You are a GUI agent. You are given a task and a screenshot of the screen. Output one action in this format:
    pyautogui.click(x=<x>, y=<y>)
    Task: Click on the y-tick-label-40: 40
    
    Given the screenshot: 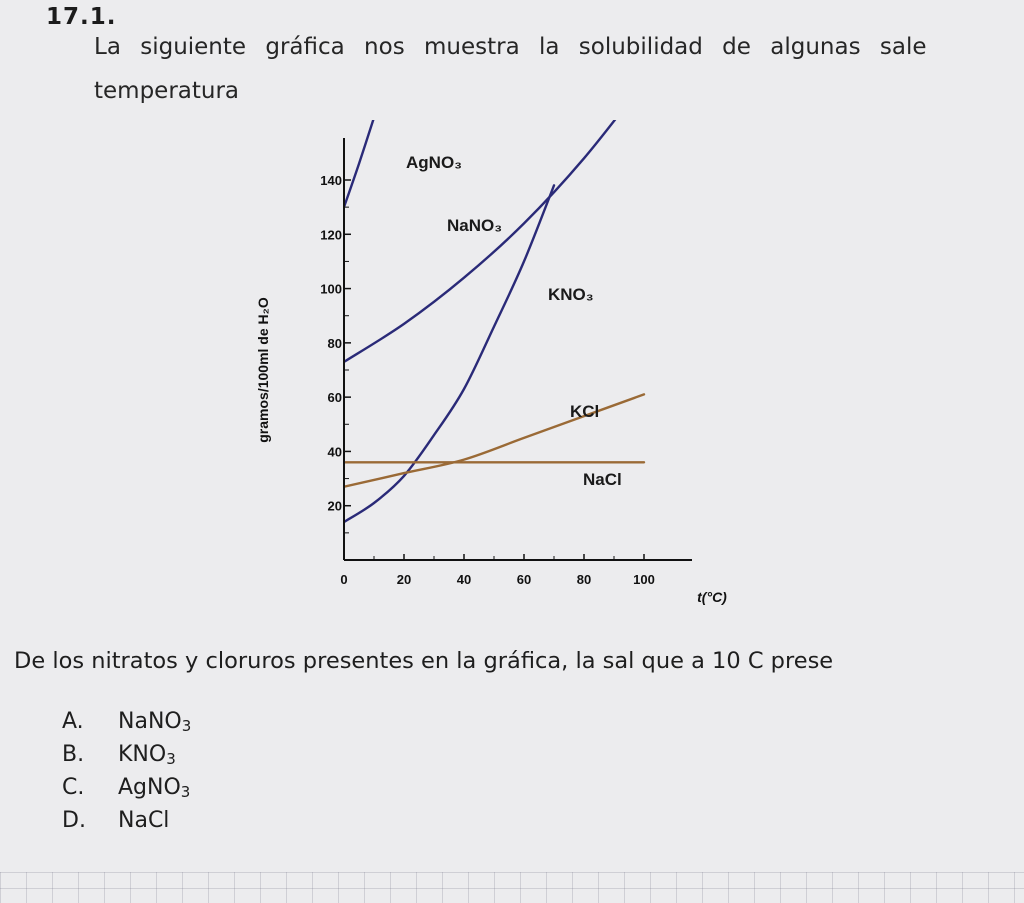 What is the action you would take?
    pyautogui.click(x=335, y=451)
    